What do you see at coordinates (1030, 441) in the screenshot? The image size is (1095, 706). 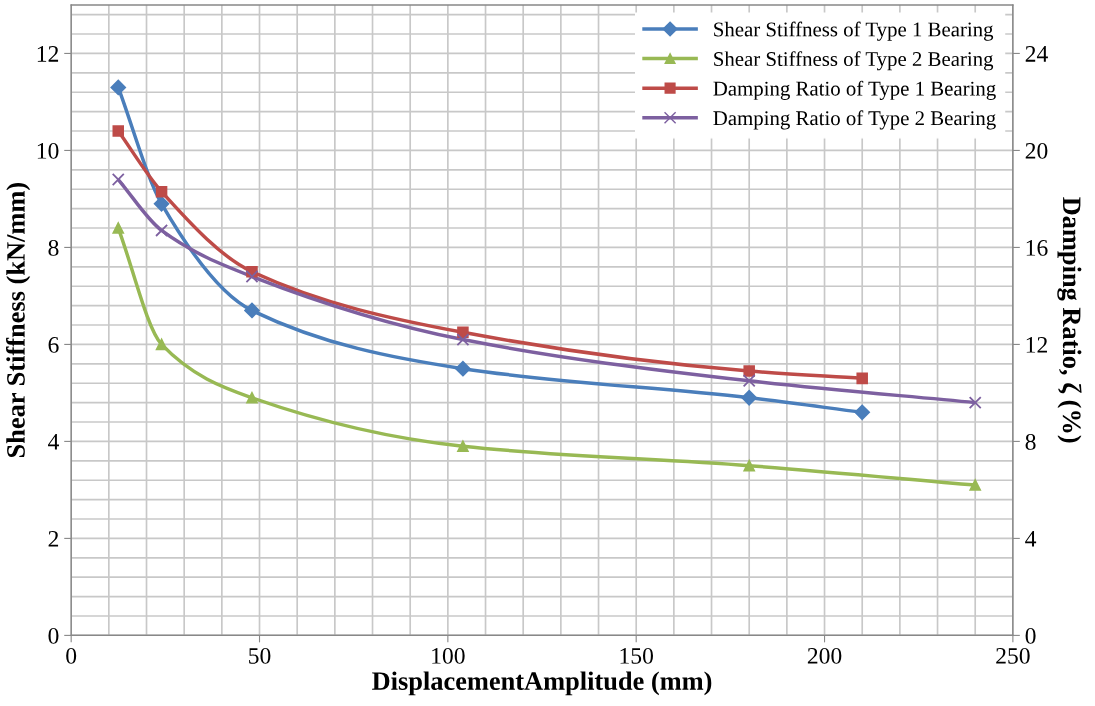 I see `y2-tick-label: 8` at bounding box center [1030, 441].